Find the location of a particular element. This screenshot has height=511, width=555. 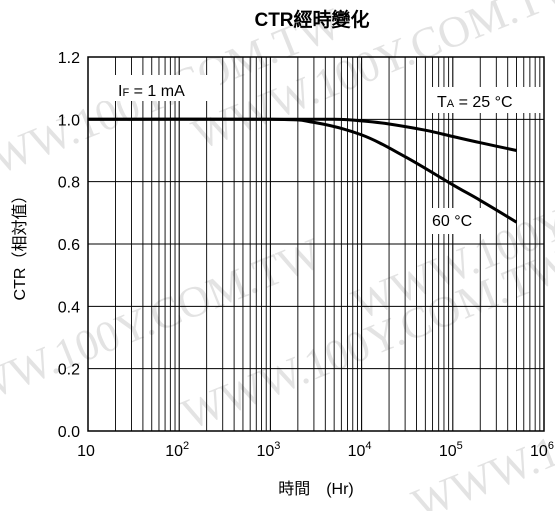

y-tick-label: 1.2 is located at coordinates (69, 58).